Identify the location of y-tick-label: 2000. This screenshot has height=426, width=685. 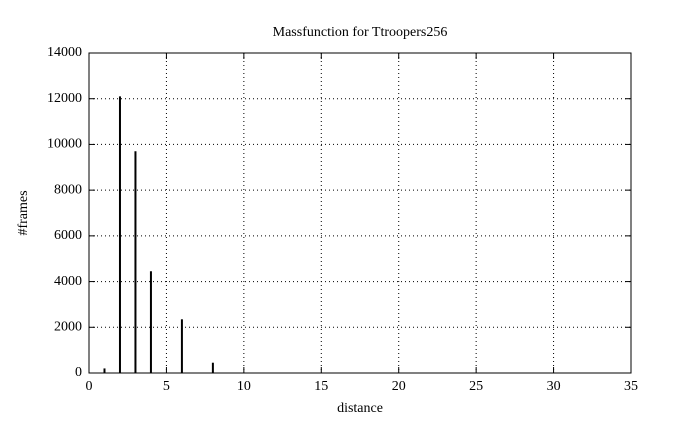
(68, 327).